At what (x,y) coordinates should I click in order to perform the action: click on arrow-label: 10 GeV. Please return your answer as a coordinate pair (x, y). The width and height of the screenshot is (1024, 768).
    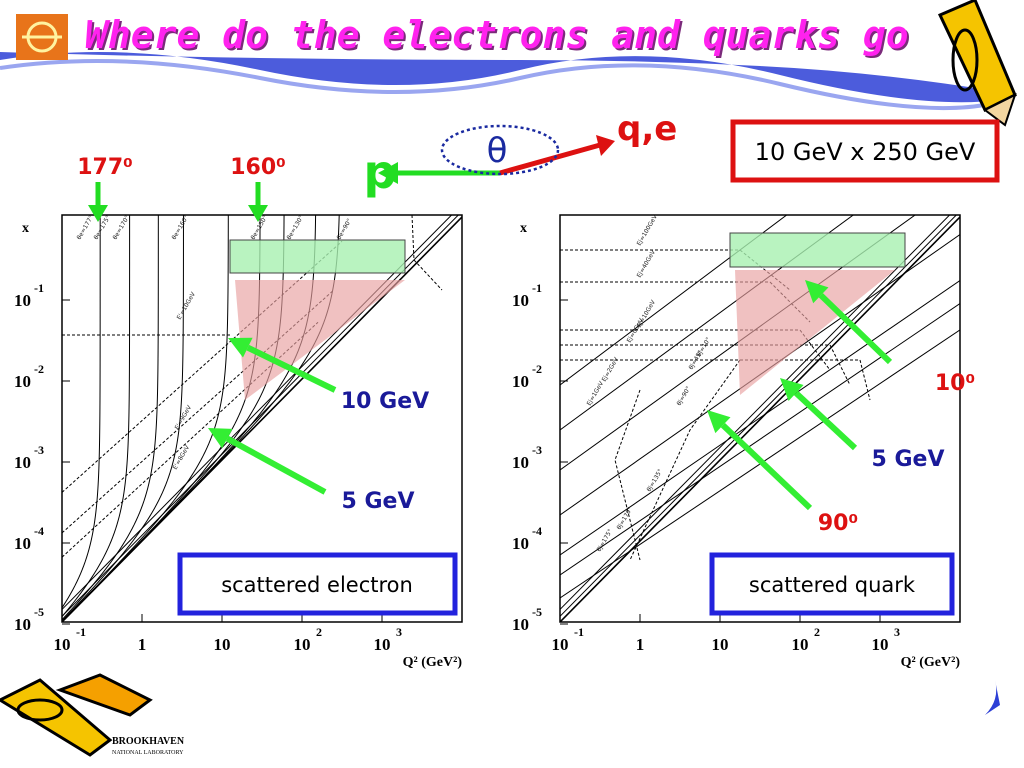
    Looking at the image, I should click on (385, 401).